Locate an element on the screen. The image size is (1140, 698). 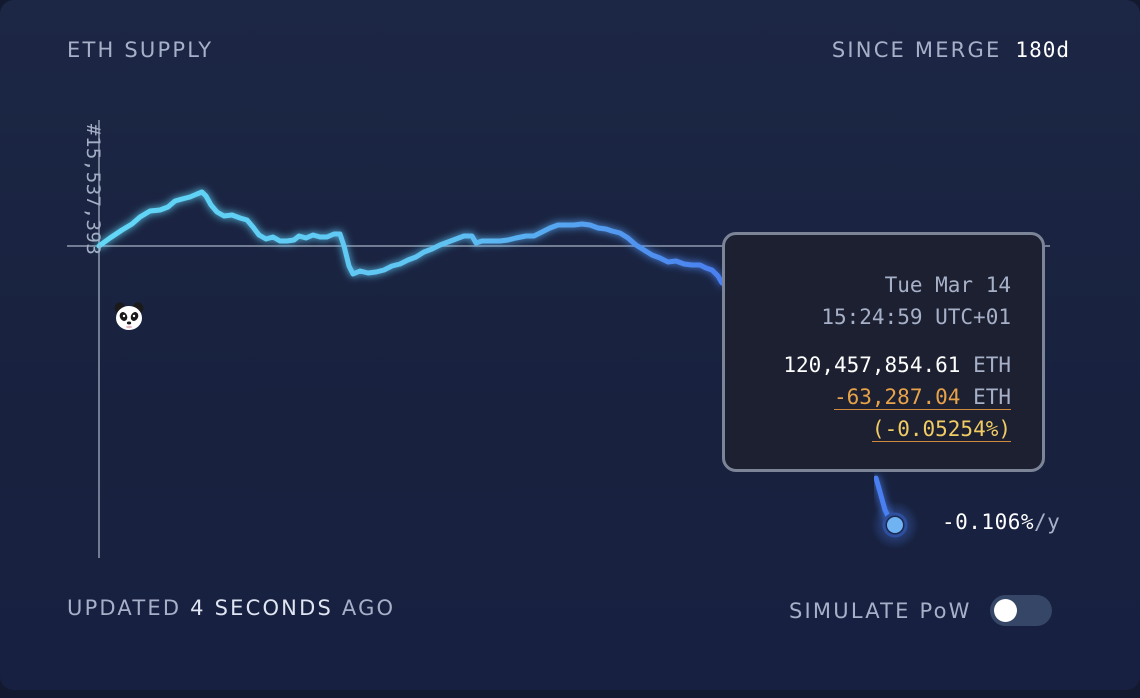
tooltip-delta-pct: (-0.05254%) is located at coordinates (941, 429).